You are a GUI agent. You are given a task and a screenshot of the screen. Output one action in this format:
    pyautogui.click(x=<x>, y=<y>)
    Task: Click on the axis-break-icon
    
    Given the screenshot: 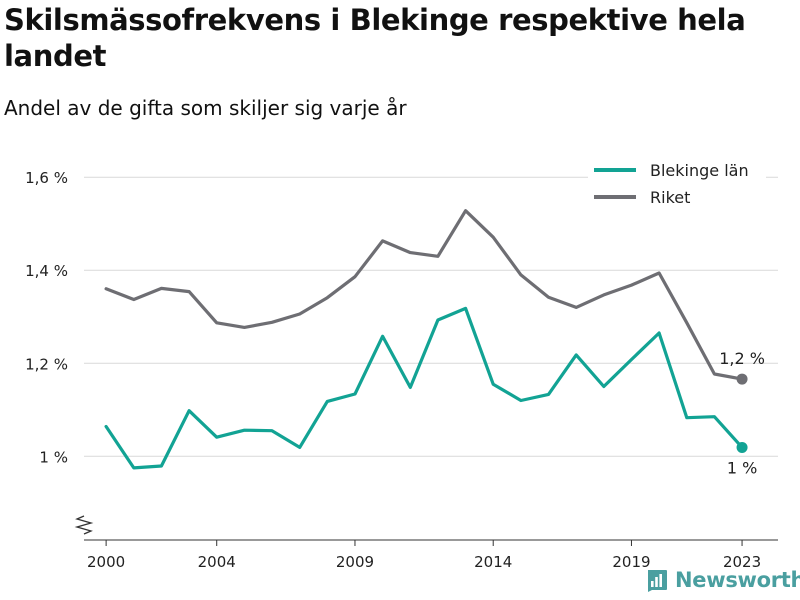 What is the action you would take?
    pyautogui.click(x=84, y=525)
    